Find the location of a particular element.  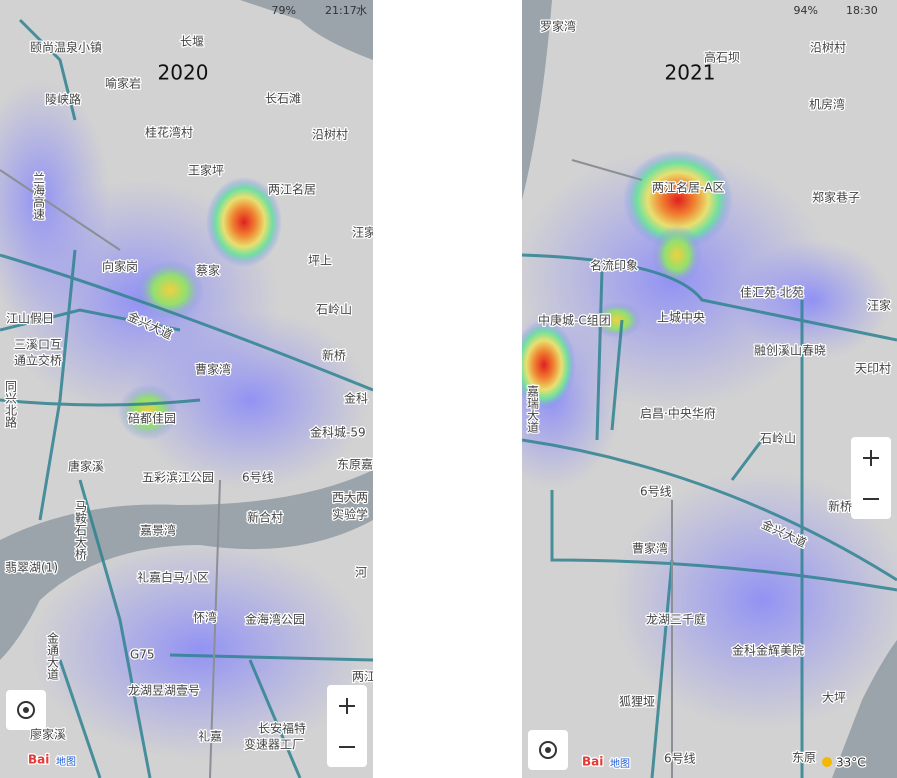

map-label: 通立交桥 is located at coordinates (38, 360).